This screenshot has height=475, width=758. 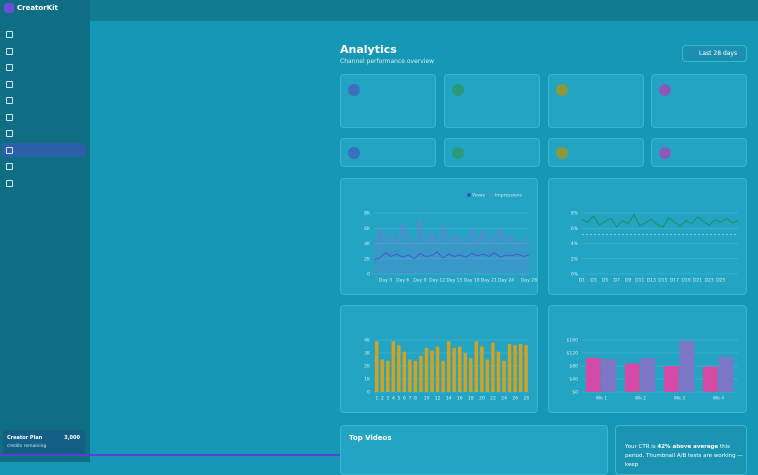 I want to click on x-tick-label: D13, so click(x=651, y=281).